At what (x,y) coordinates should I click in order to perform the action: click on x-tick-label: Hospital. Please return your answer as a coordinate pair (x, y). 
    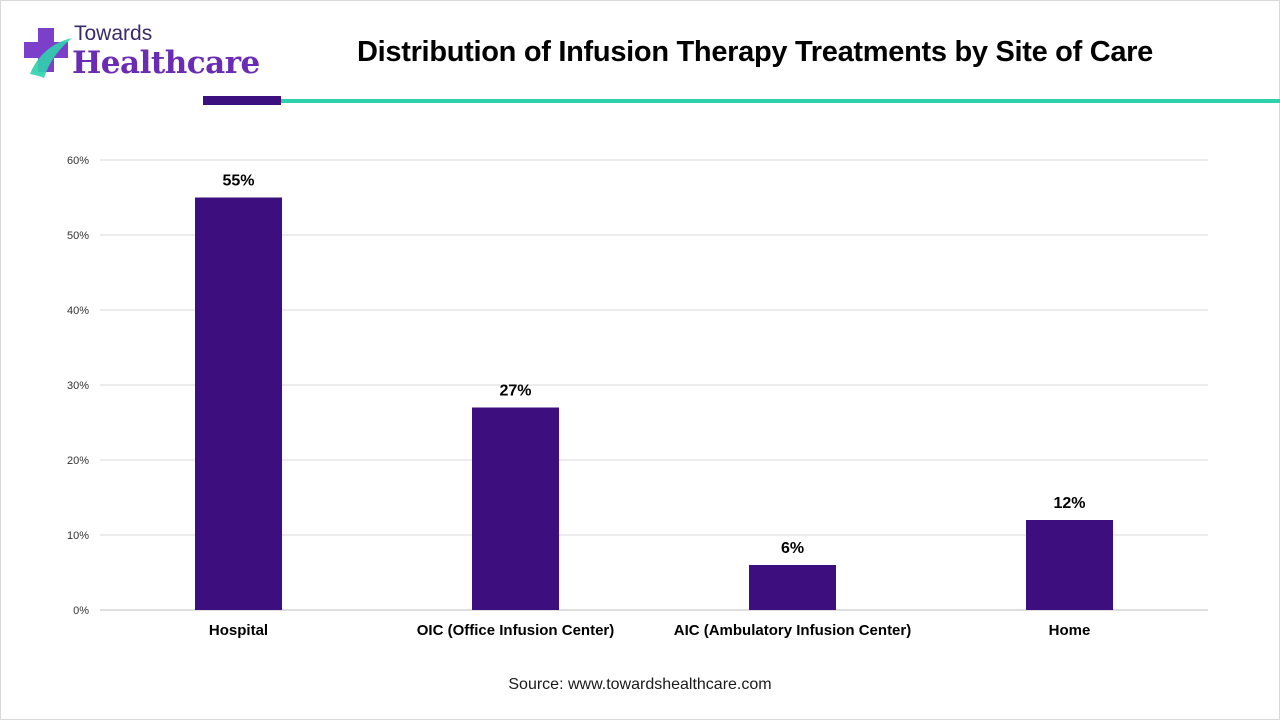
    Looking at the image, I should click on (238, 630).